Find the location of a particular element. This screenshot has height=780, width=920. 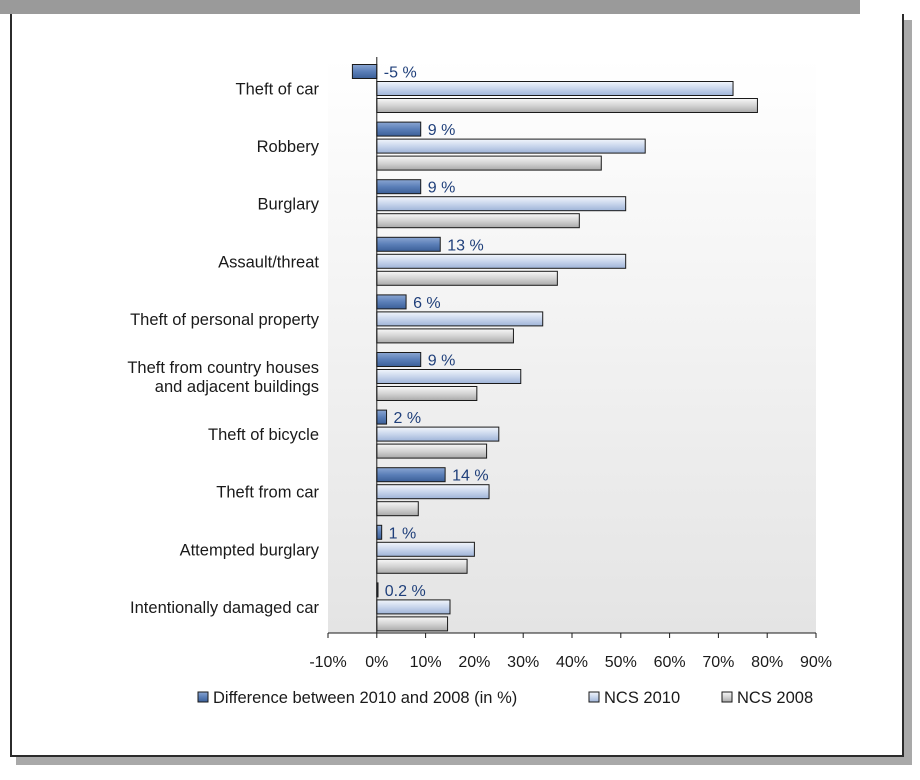

category-label-intentionally-damaged-car: Intentionally damaged car is located at coordinates (224, 608).